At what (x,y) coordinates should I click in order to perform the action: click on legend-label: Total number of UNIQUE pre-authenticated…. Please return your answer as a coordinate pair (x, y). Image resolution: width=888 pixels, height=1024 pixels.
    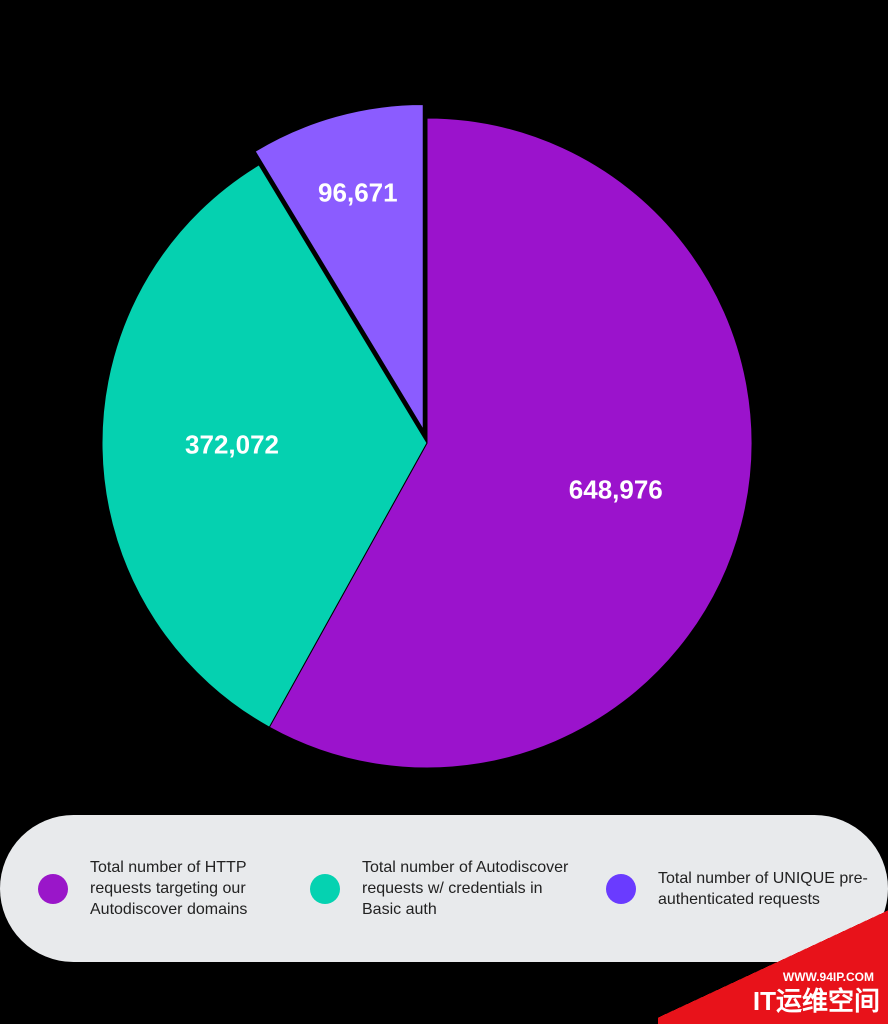
    Looking at the image, I should click on (763, 888).